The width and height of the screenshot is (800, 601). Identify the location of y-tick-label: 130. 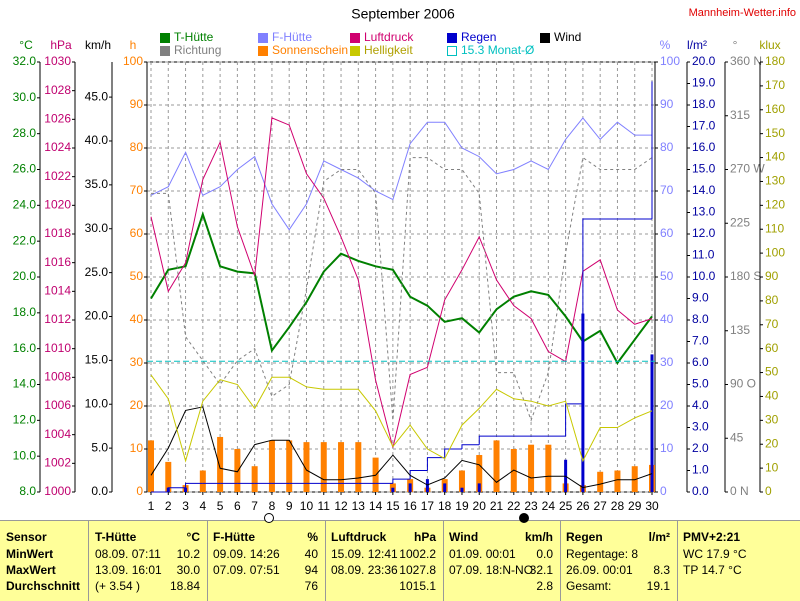
(775, 181).